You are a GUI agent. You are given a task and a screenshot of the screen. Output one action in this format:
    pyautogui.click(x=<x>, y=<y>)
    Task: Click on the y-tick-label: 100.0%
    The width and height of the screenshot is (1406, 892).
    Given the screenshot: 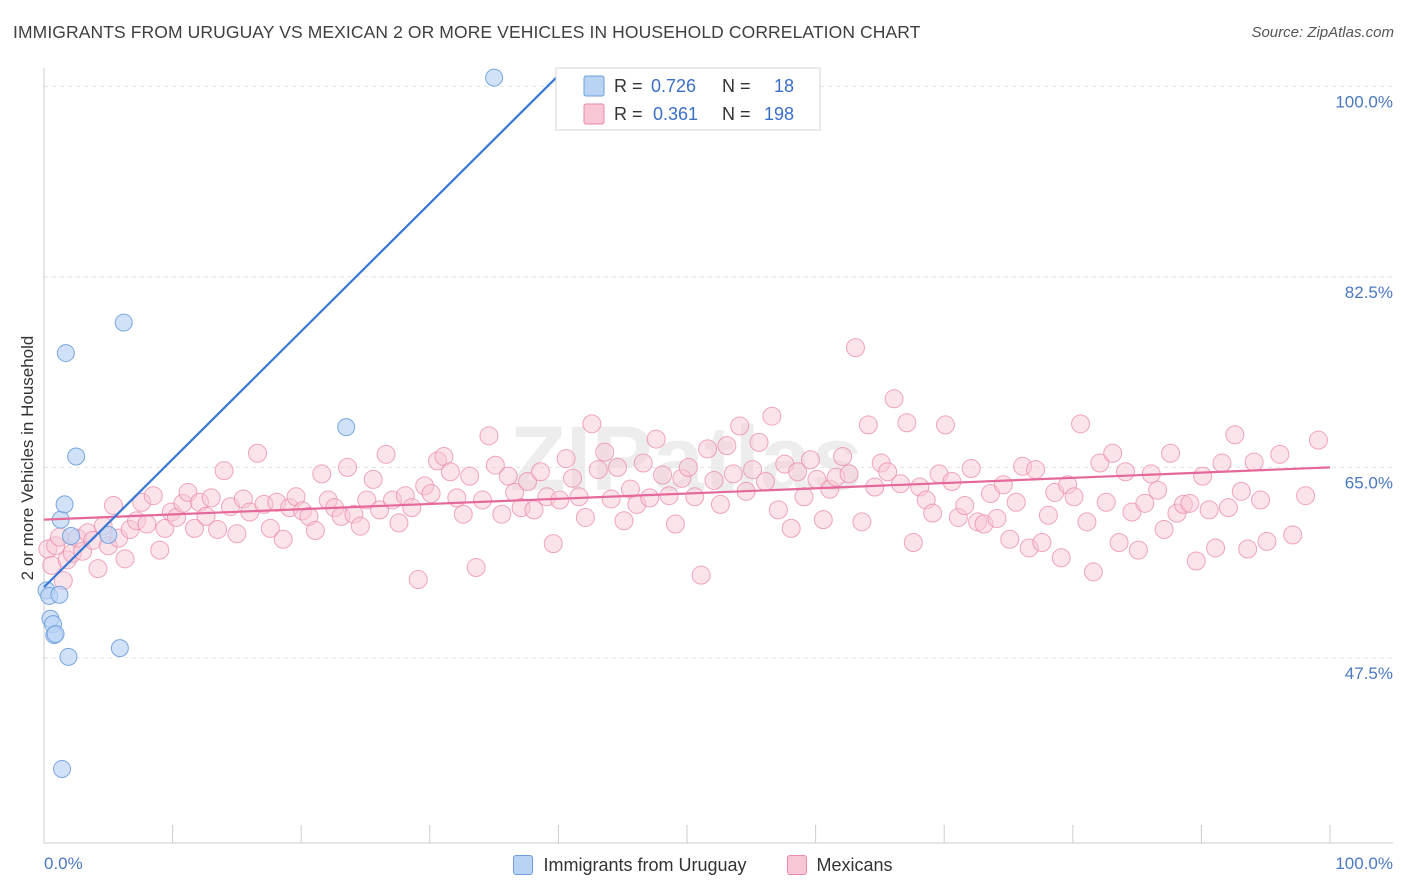 What is the action you would take?
    pyautogui.click(x=1364, y=101)
    